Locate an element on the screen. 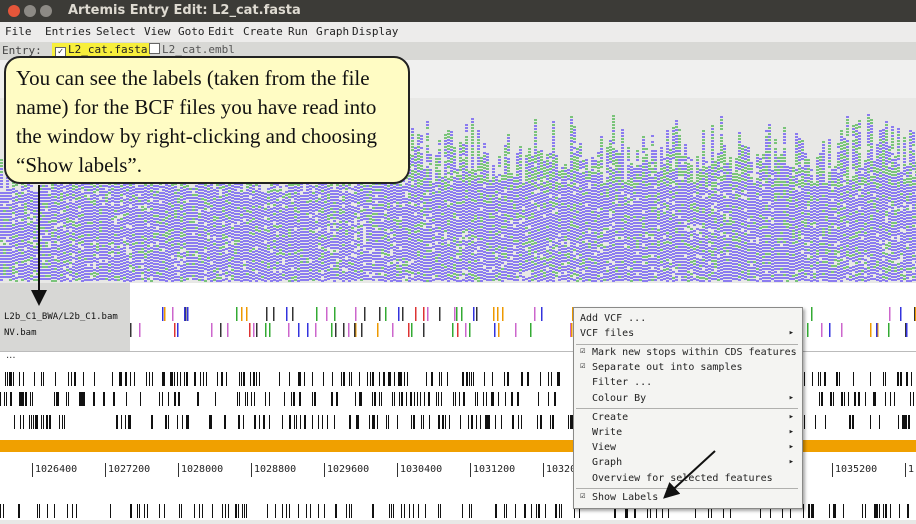  menu-goto: Goto is located at coordinates (191, 31).